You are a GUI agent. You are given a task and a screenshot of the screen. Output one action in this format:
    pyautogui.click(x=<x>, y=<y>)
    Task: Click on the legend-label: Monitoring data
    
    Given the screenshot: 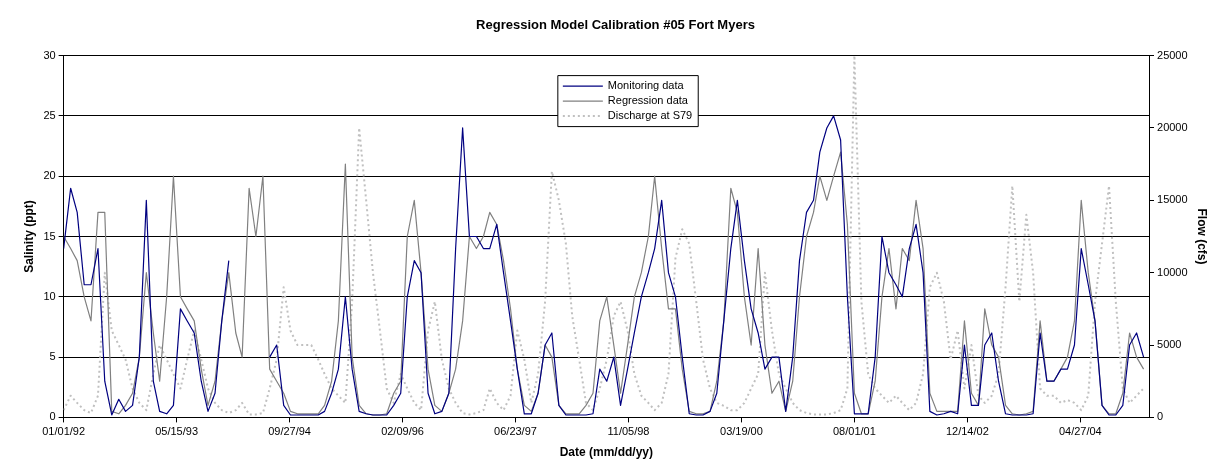 What is the action you would take?
    pyautogui.click(x=646, y=85)
    